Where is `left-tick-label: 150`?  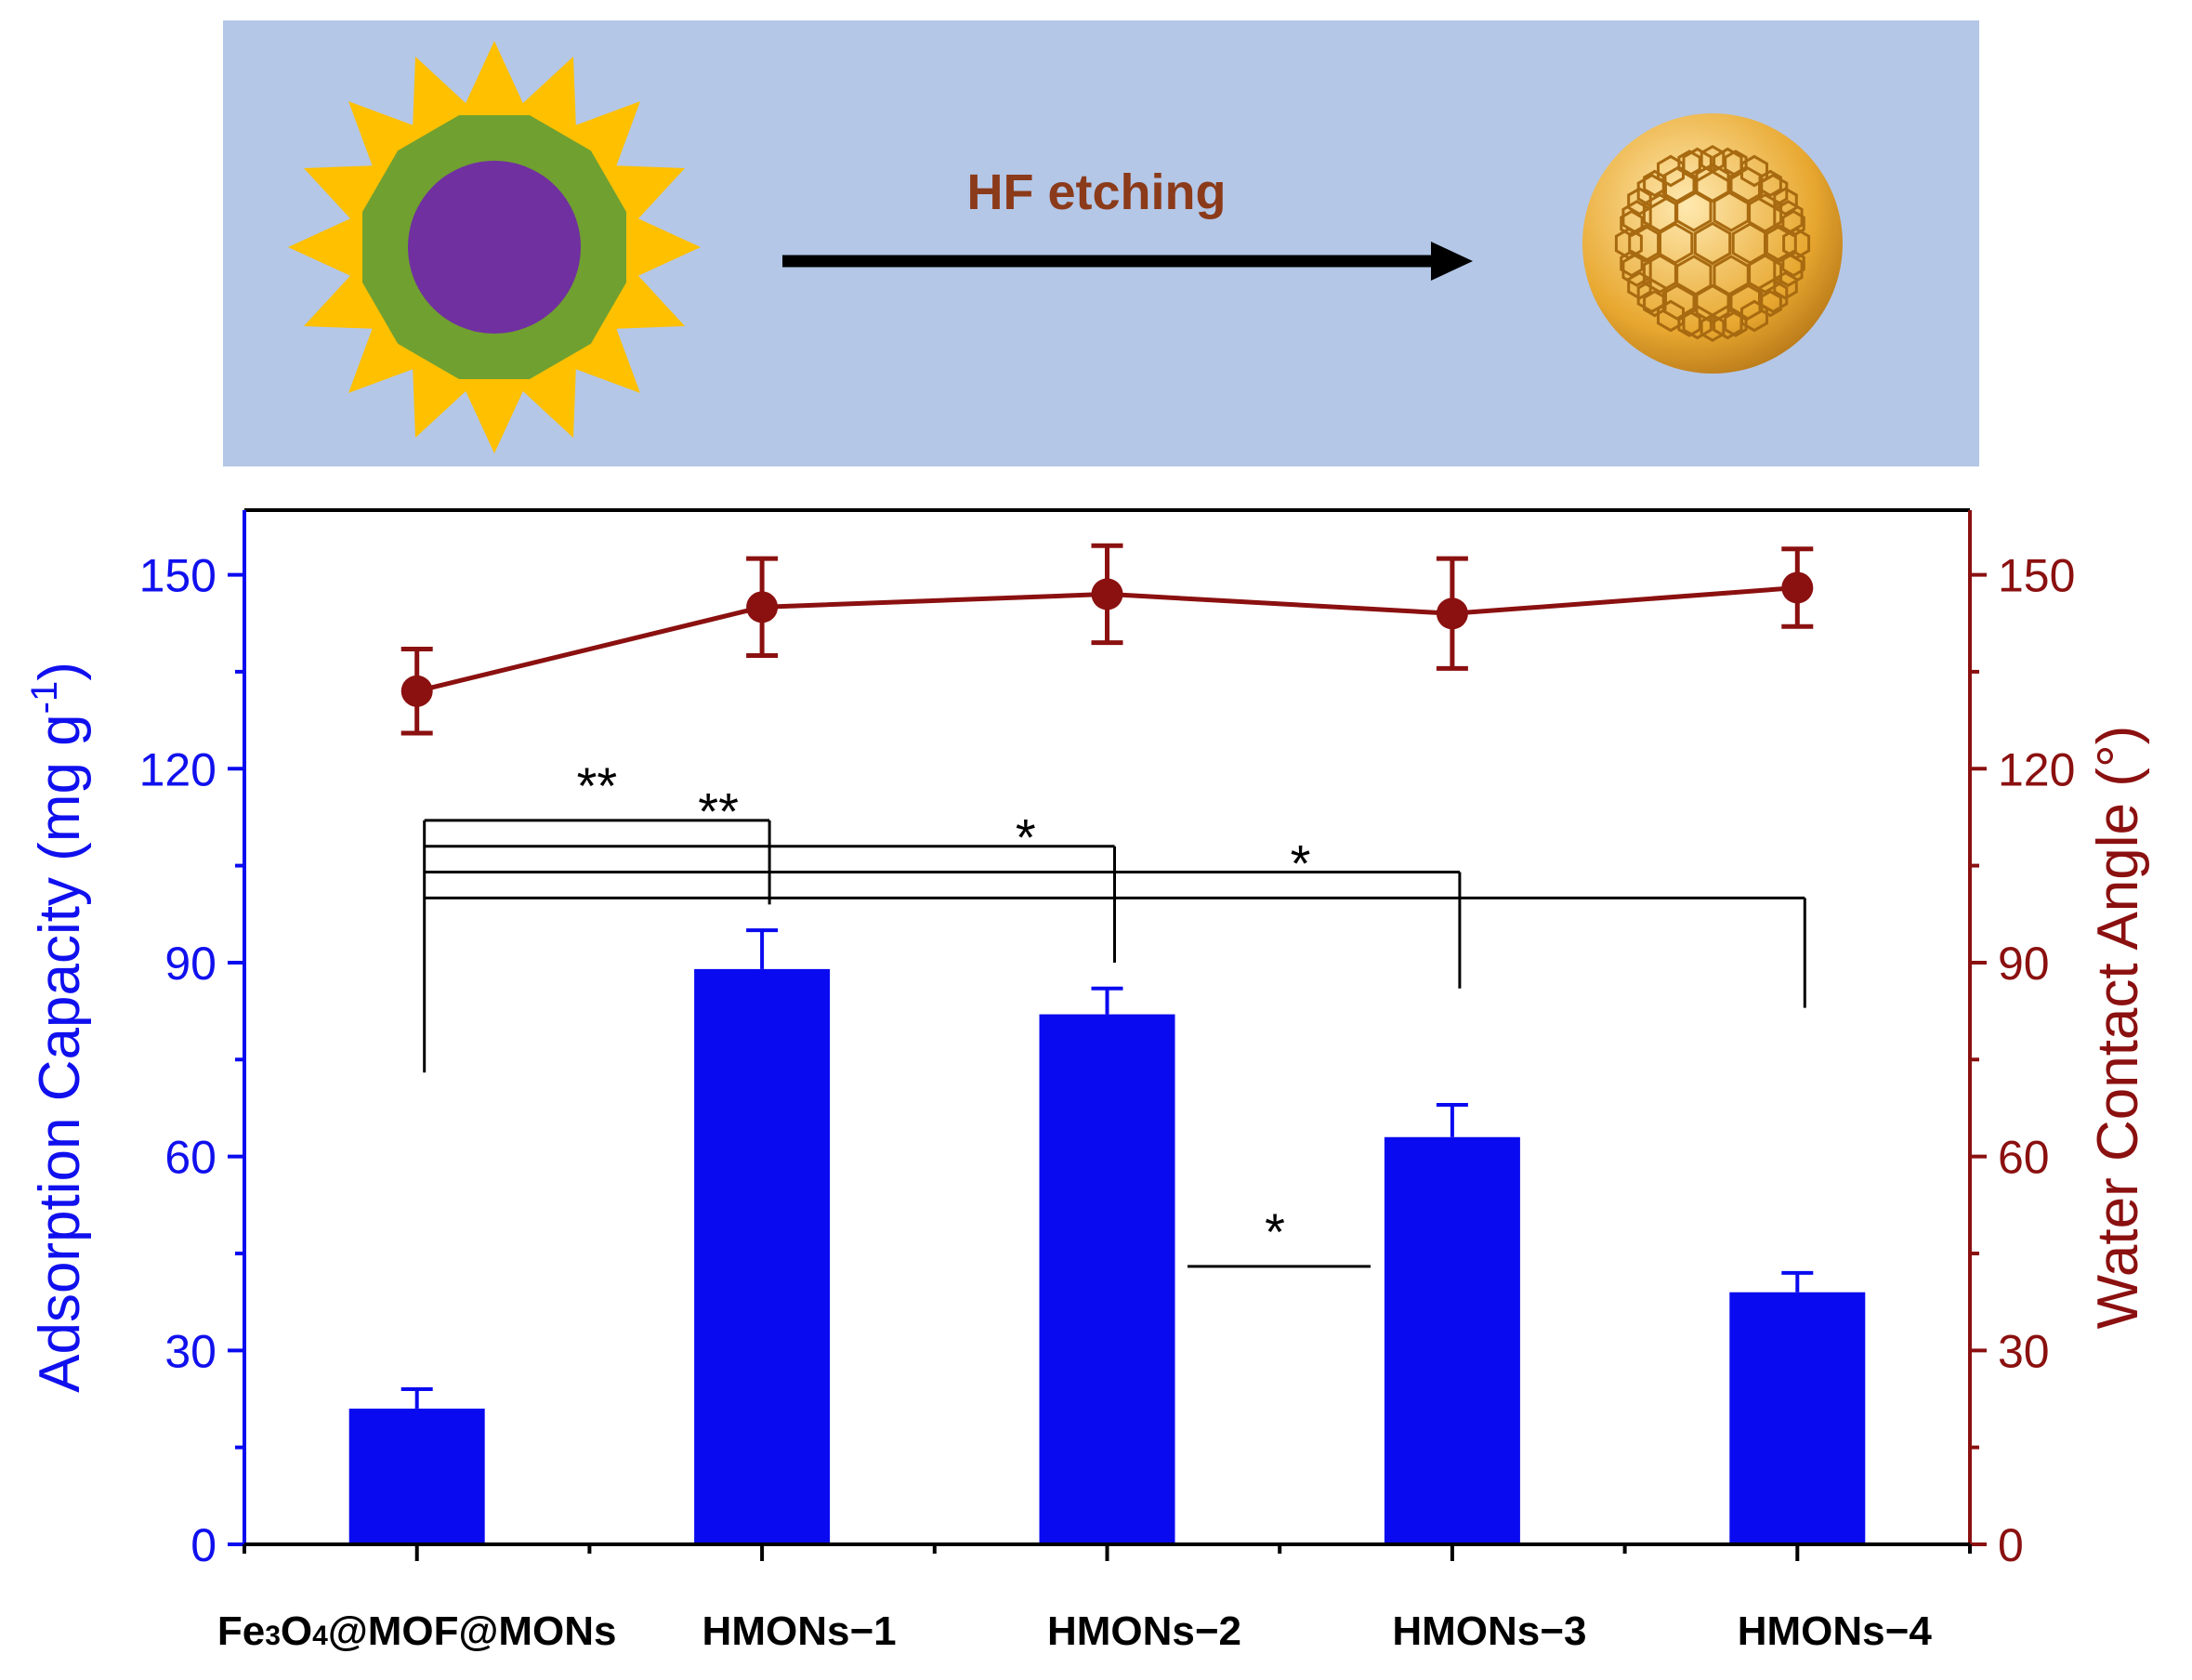
left-tick-label: 150 is located at coordinates (178, 576).